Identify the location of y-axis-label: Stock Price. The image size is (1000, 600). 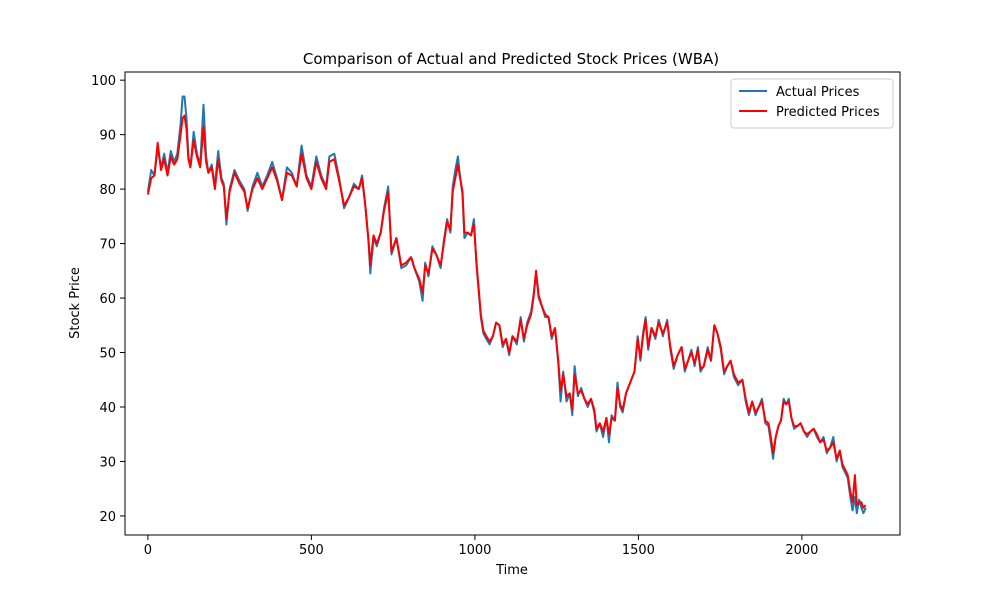
(75, 303).